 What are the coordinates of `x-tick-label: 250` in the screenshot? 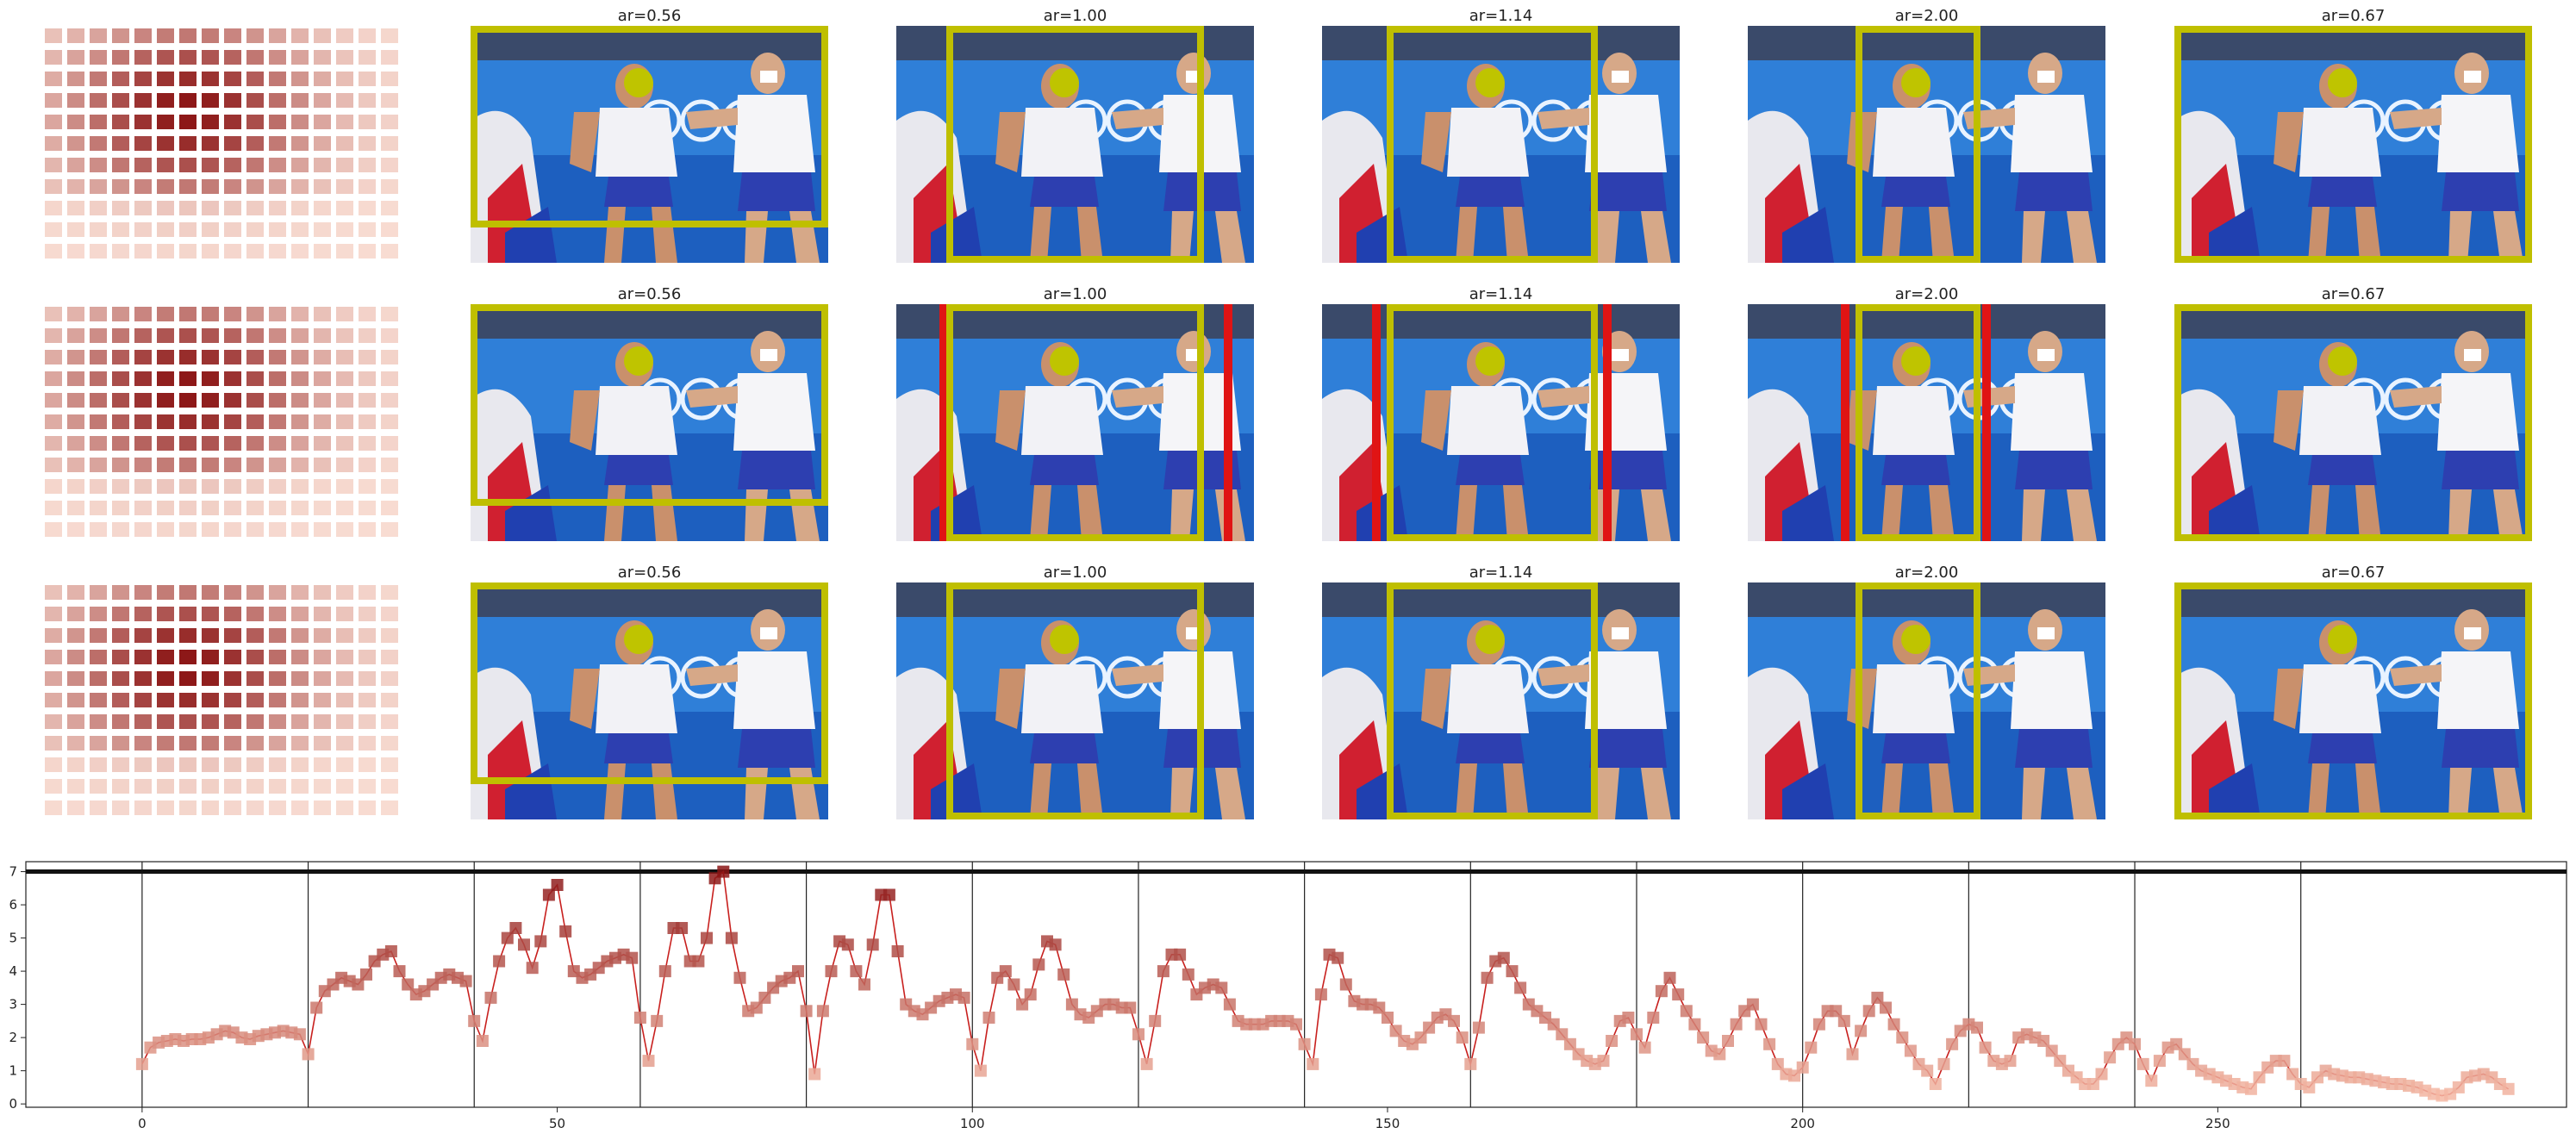 It's located at (2217, 1123).